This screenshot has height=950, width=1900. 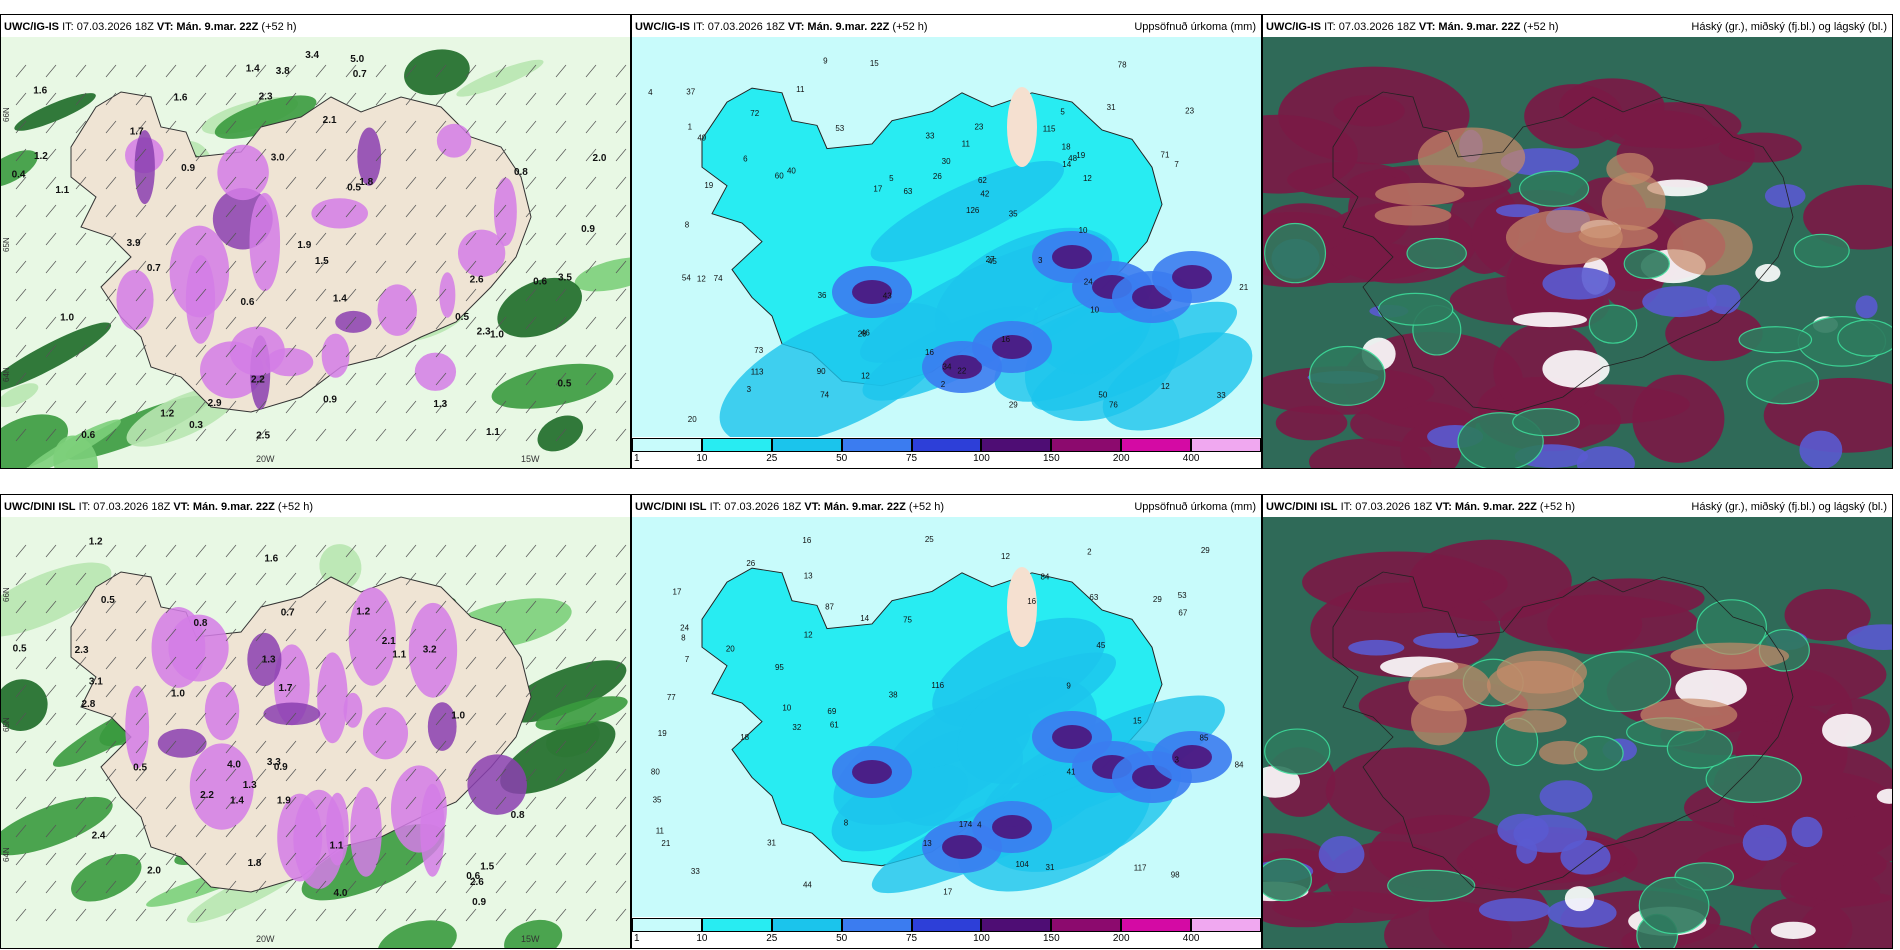 What do you see at coordinates (1102, 394) in the screenshot?
I see `precip-value-label: 50` at bounding box center [1102, 394].